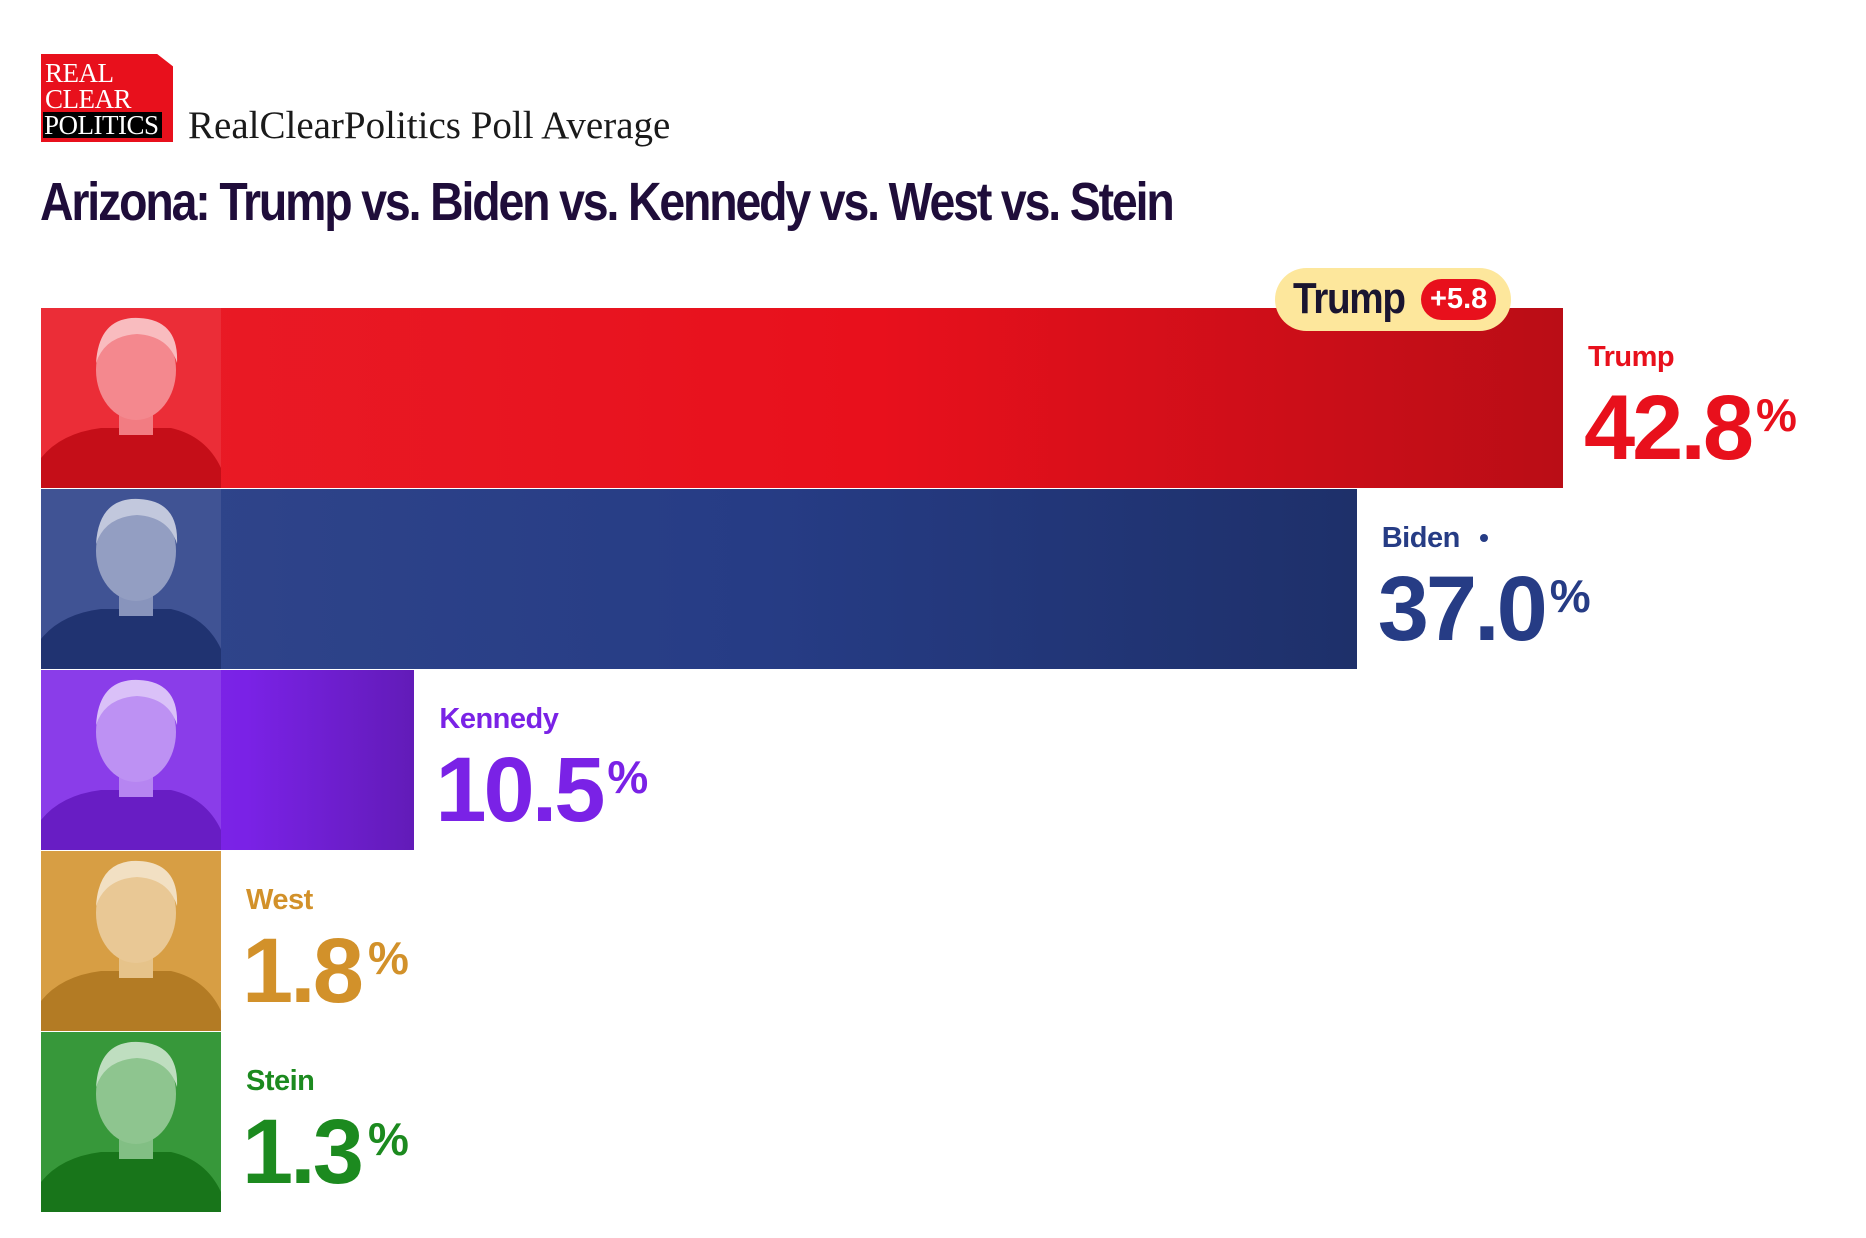  What do you see at coordinates (131, 398) in the screenshot?
I see `candidate-photo-trump` at bounding box center [131, 398].